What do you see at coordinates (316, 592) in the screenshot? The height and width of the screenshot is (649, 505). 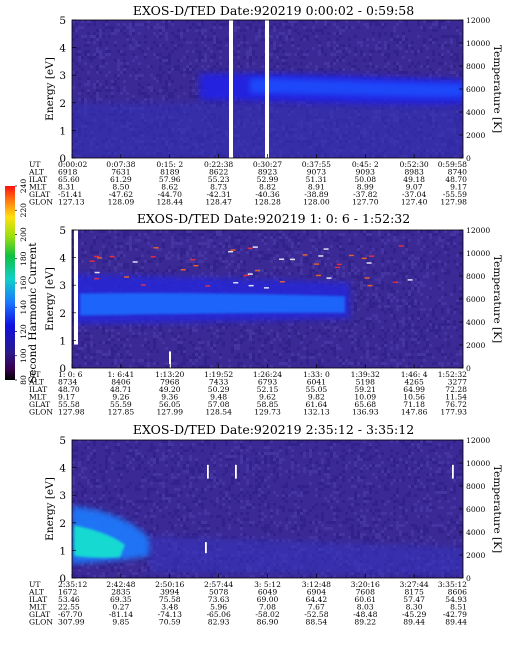 I see `table-cell: 6904` at bounding box center [316, 592].